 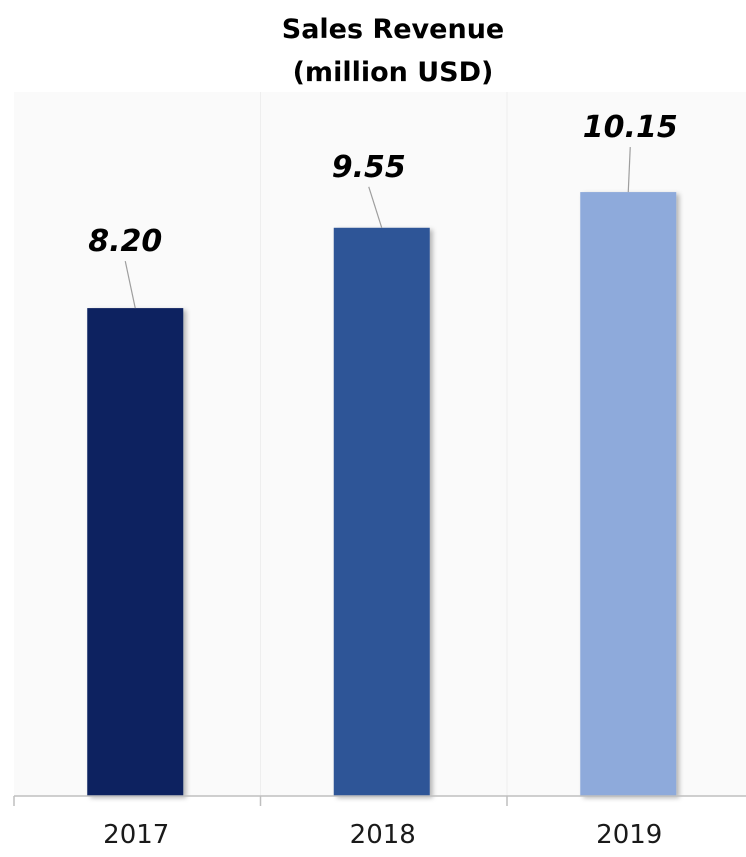 I want to click on data-label-2019: 10.15, so click(x=630, y=127).